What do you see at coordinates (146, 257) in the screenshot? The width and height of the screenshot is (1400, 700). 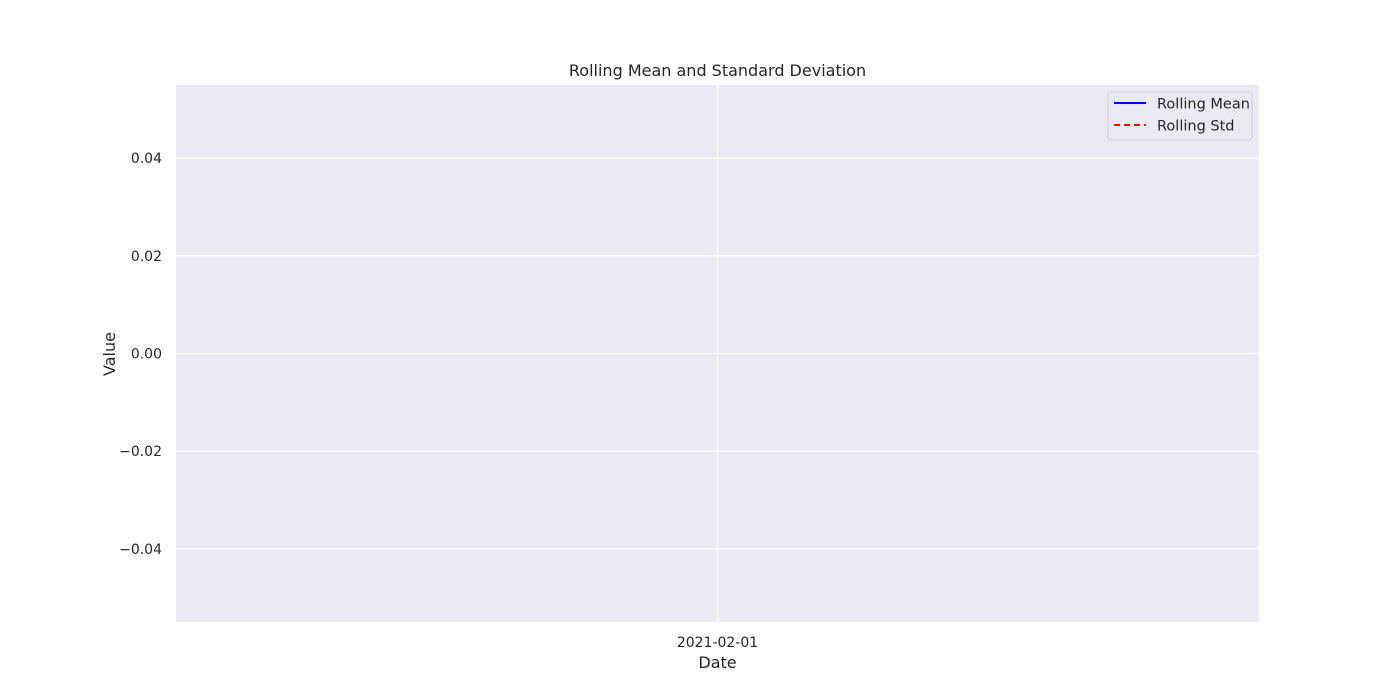 I see `y-tick-label: 0.02` at bounding box center [146, 257].